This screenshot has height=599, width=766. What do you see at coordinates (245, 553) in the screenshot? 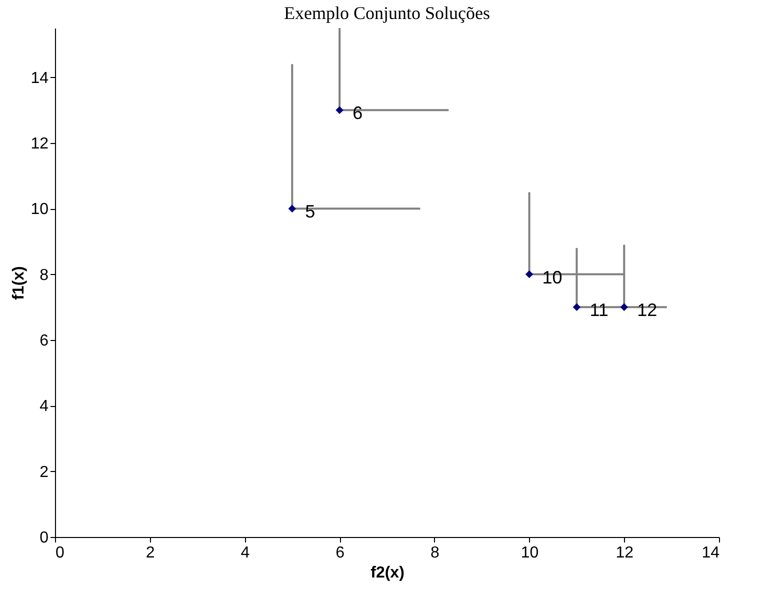
I see `x-tick-label: 4` at bounding box center [245, 553].